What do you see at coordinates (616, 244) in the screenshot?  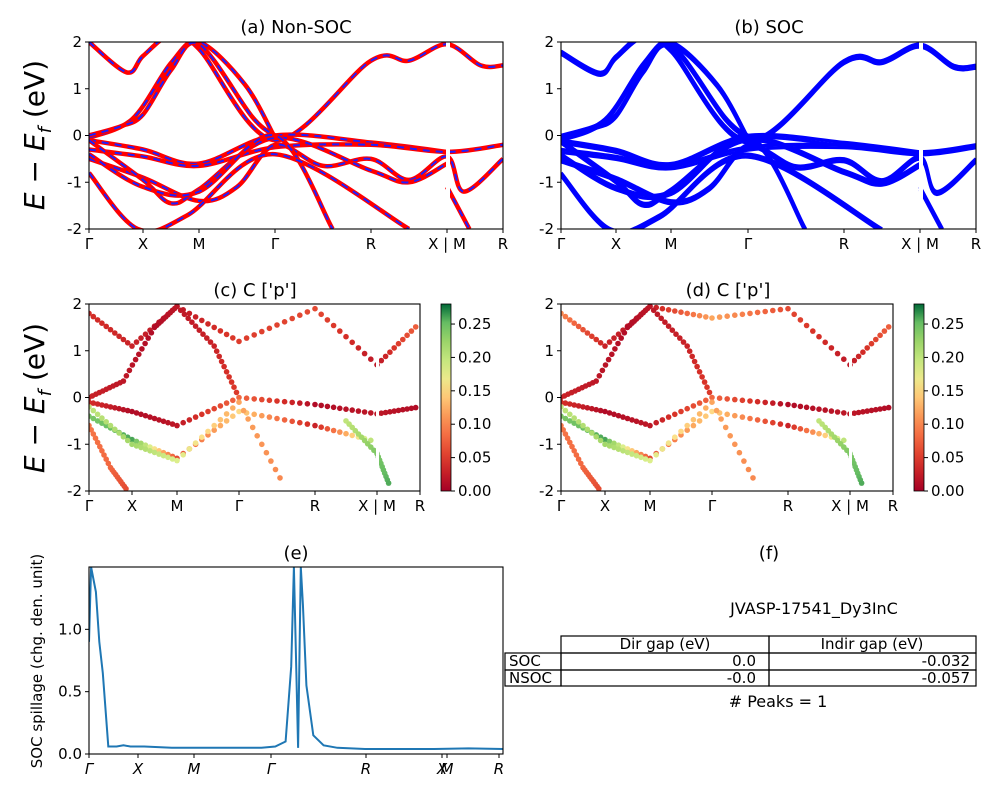 I see `panel-b-xtick-label: X` at bounding box center [616, 244].